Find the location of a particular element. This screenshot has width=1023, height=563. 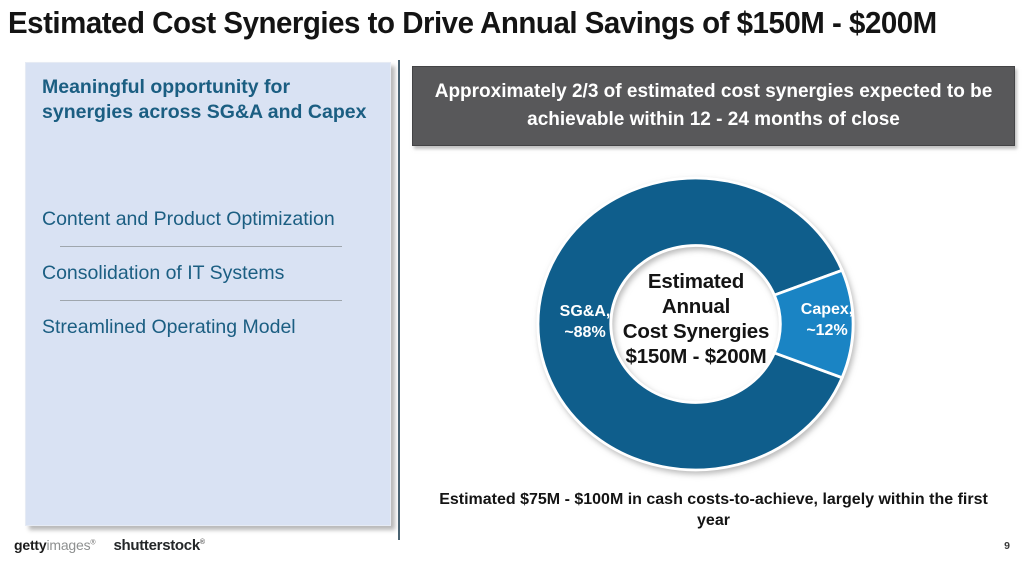

sgna-slice-label: SG&A, ~88% is located at coordinates (585, 322).